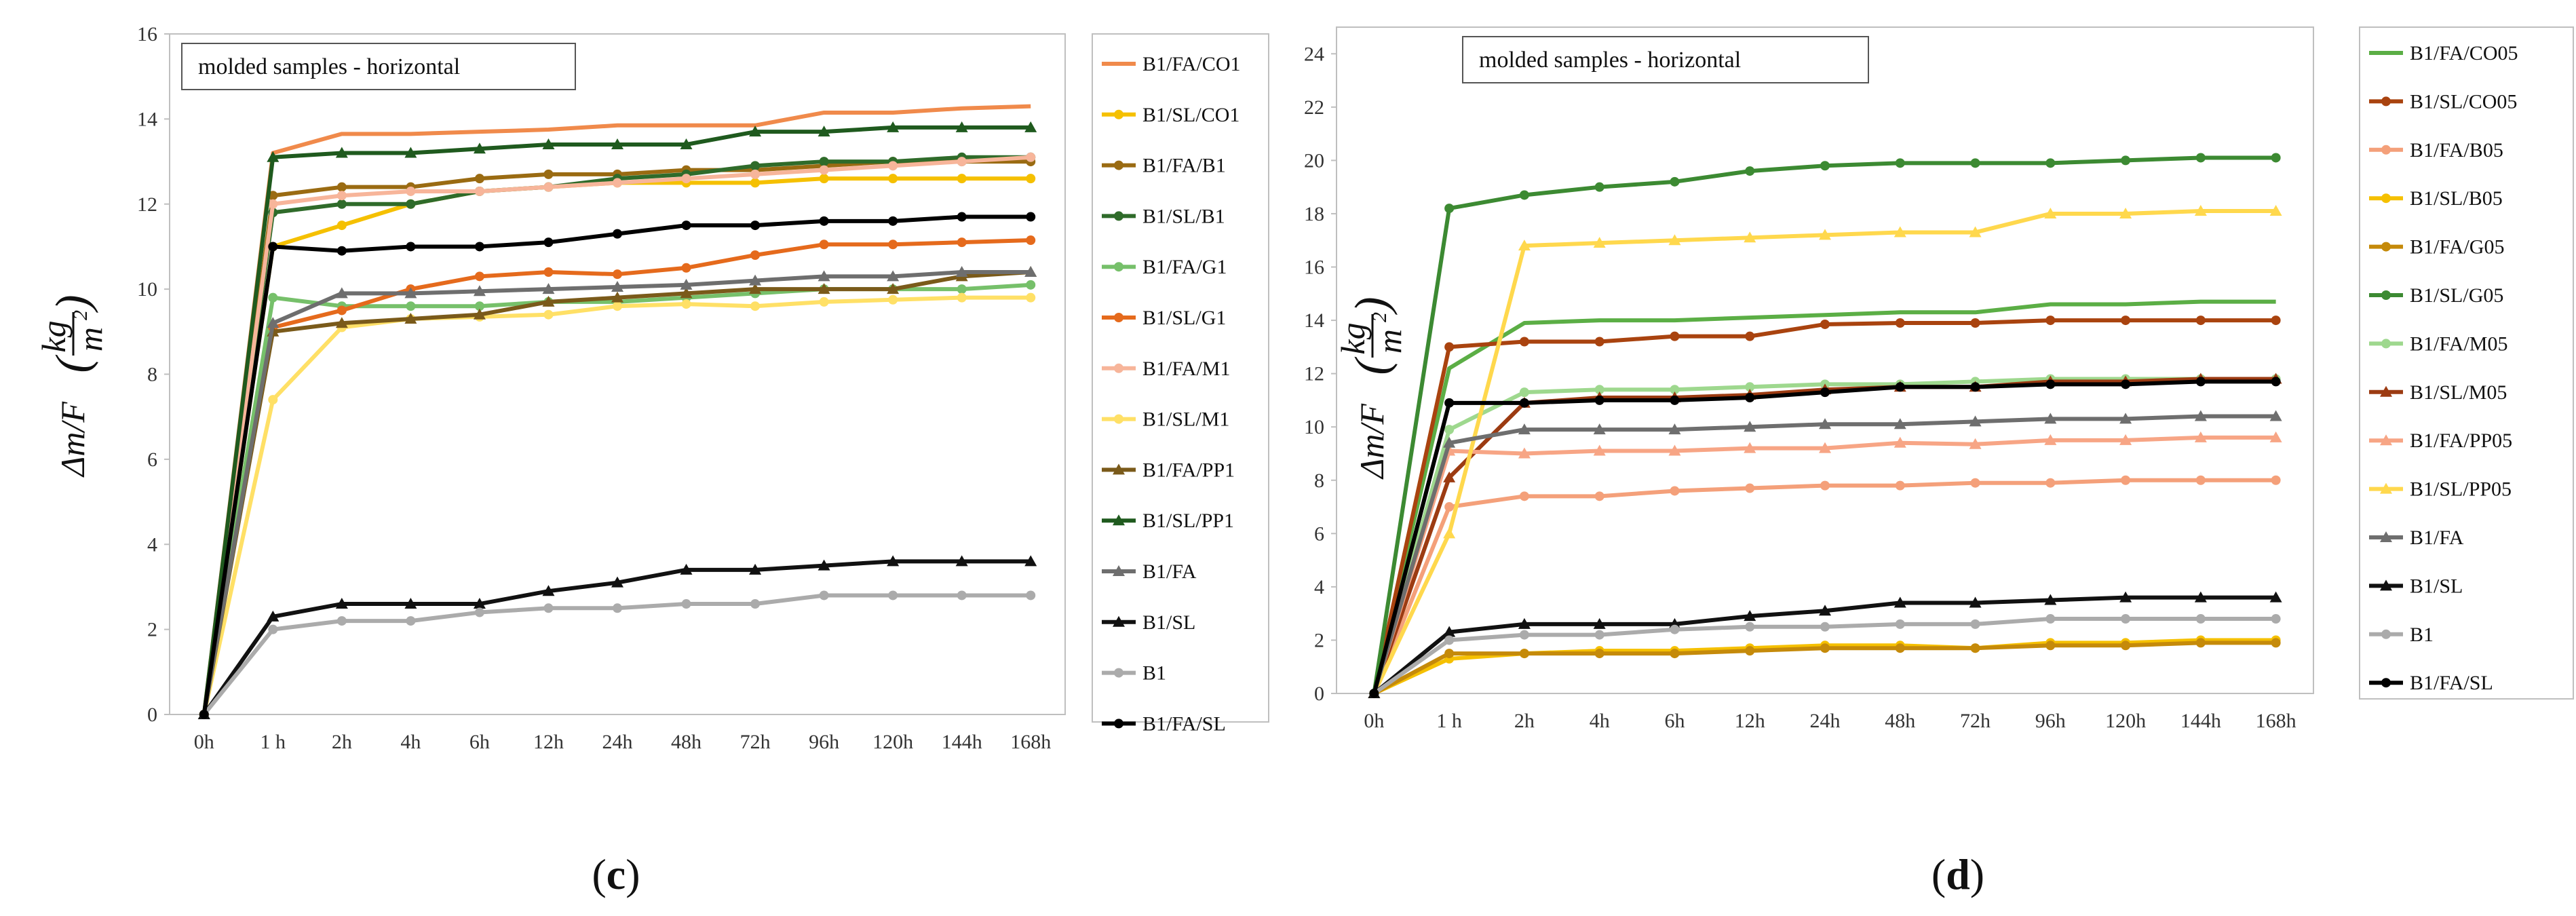 The height and width of the screenshot is (916, 2576). I want to click on legend-label: B1/FA/CO05, so click(2464, 53).